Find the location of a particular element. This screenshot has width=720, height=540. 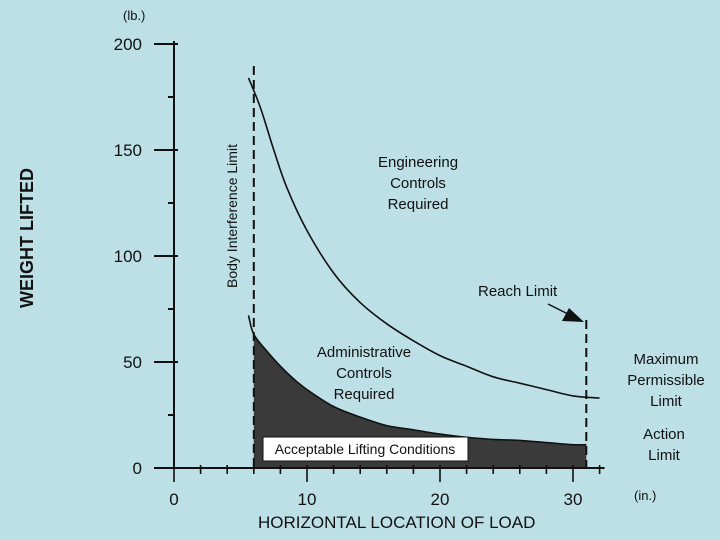

y-axis-title: WEIGHT LIFTED is located at coordinates (27, 238).